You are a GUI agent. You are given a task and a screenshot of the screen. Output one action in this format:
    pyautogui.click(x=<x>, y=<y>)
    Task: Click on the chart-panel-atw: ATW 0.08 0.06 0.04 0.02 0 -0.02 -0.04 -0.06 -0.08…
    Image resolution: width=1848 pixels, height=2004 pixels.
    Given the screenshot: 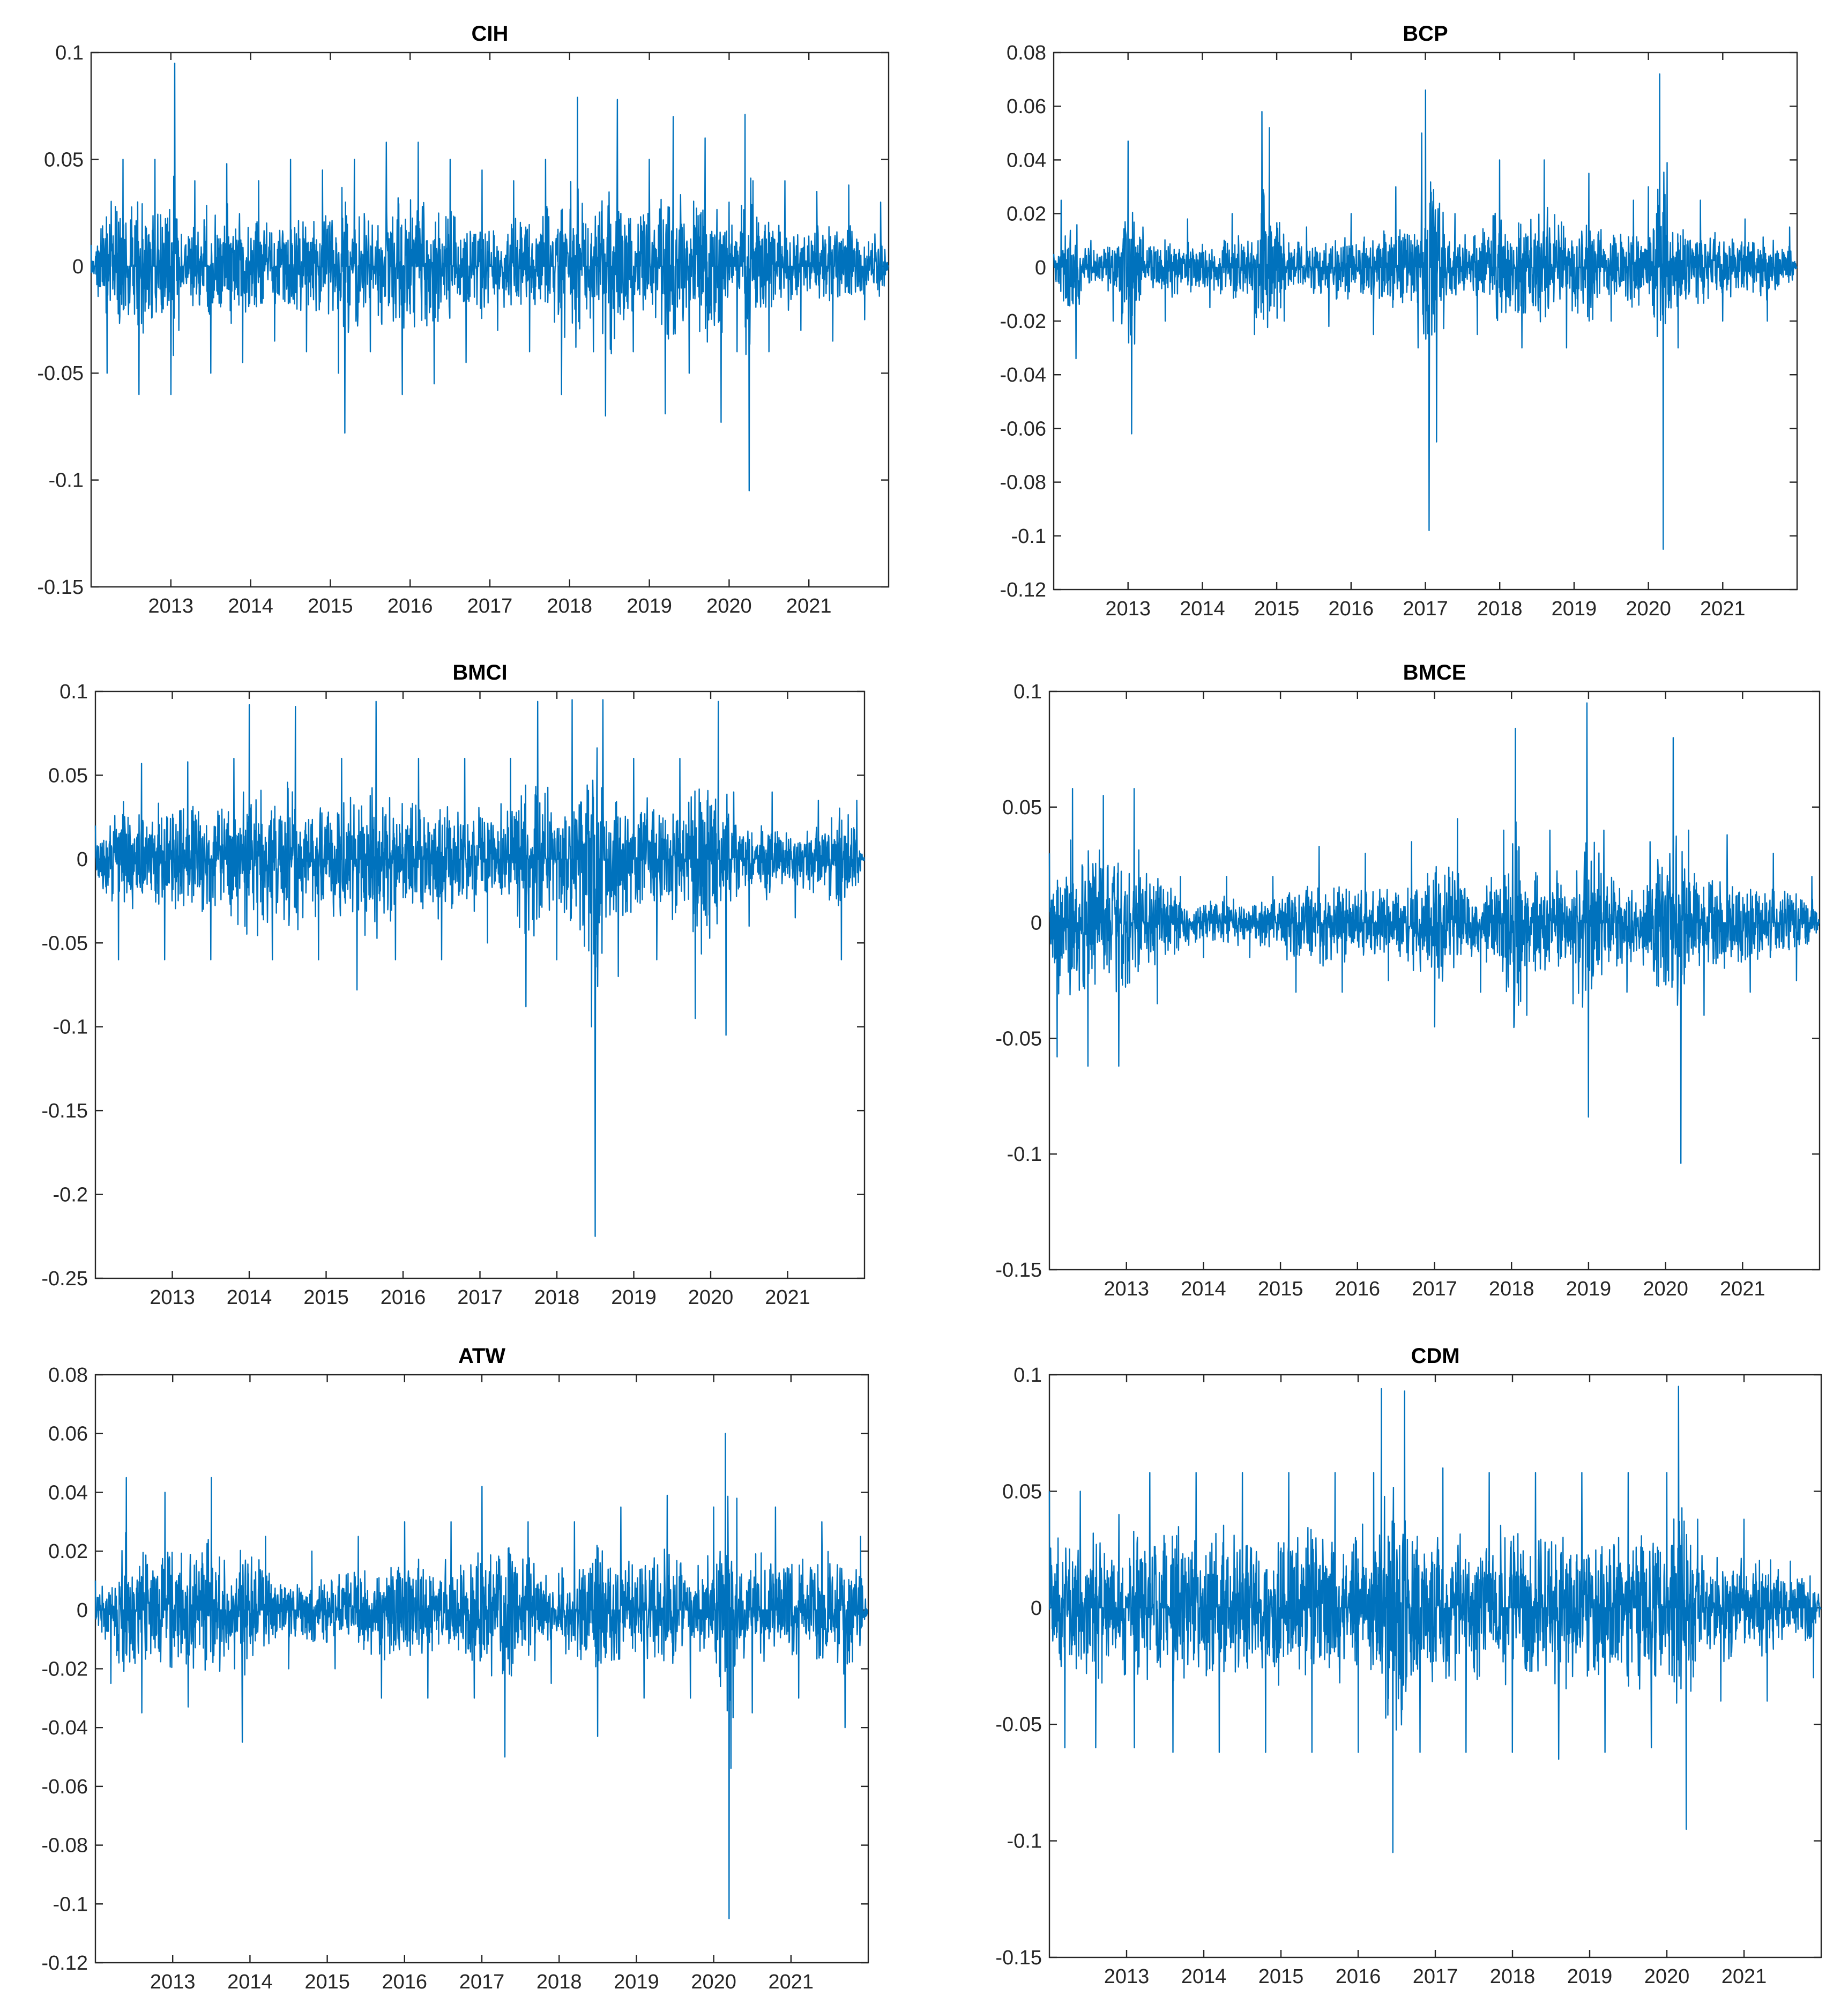 What is the action you would take?
    pyautogui.click(x=455, y=1668)
    